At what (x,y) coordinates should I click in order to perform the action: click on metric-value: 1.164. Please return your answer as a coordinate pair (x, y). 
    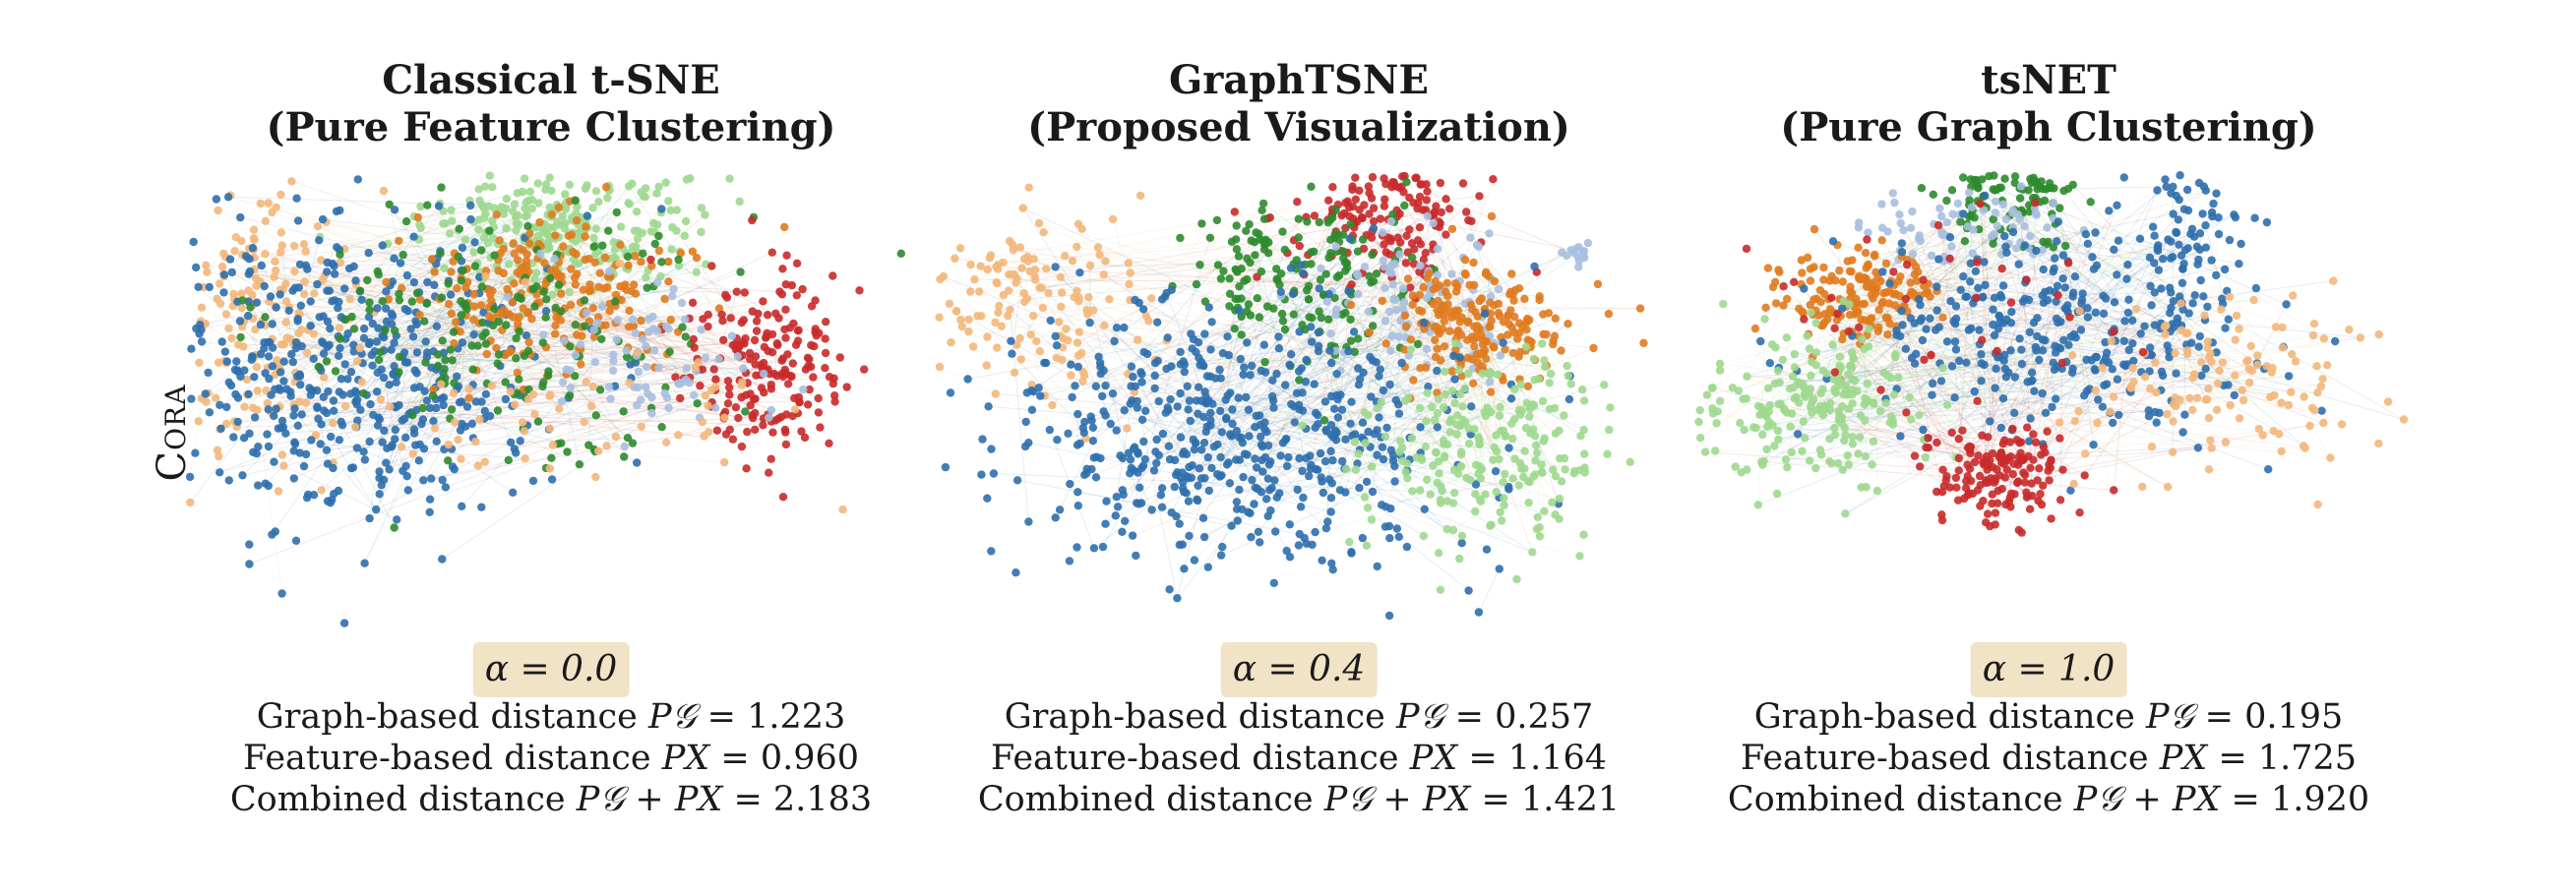
    Looking at the image, I should click on (1557, 758).